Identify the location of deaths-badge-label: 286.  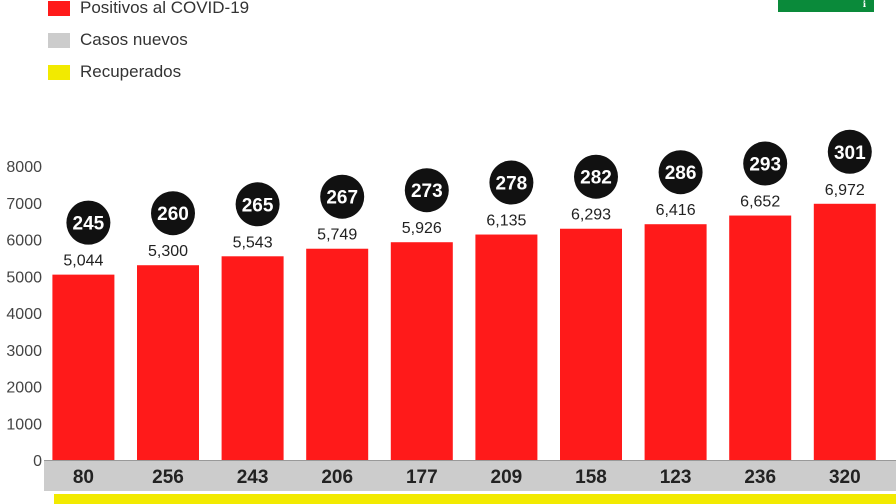
(681, 173).